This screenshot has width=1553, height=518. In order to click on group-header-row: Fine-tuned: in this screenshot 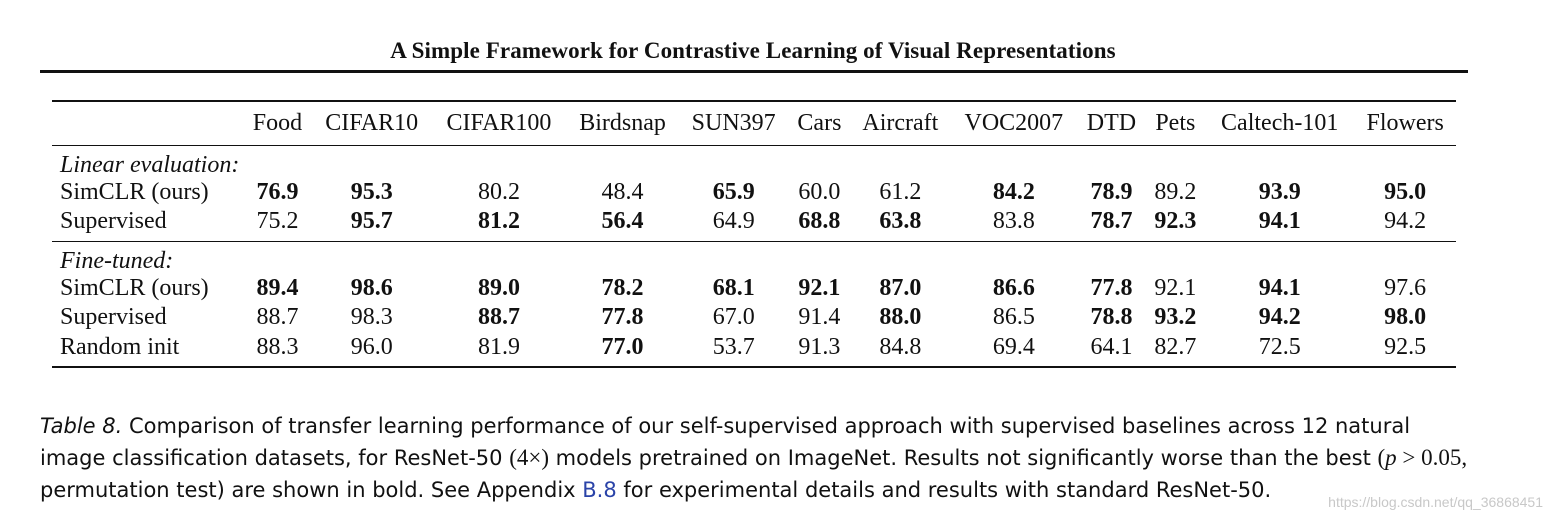, I will do `click(754, 257)`.